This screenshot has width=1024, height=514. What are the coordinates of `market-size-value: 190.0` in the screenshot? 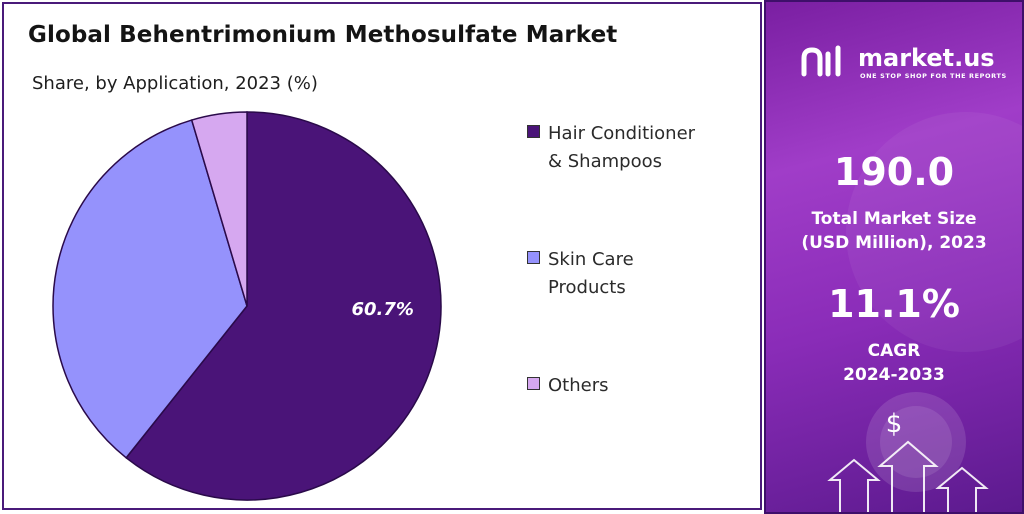 It's located at (894, 172).